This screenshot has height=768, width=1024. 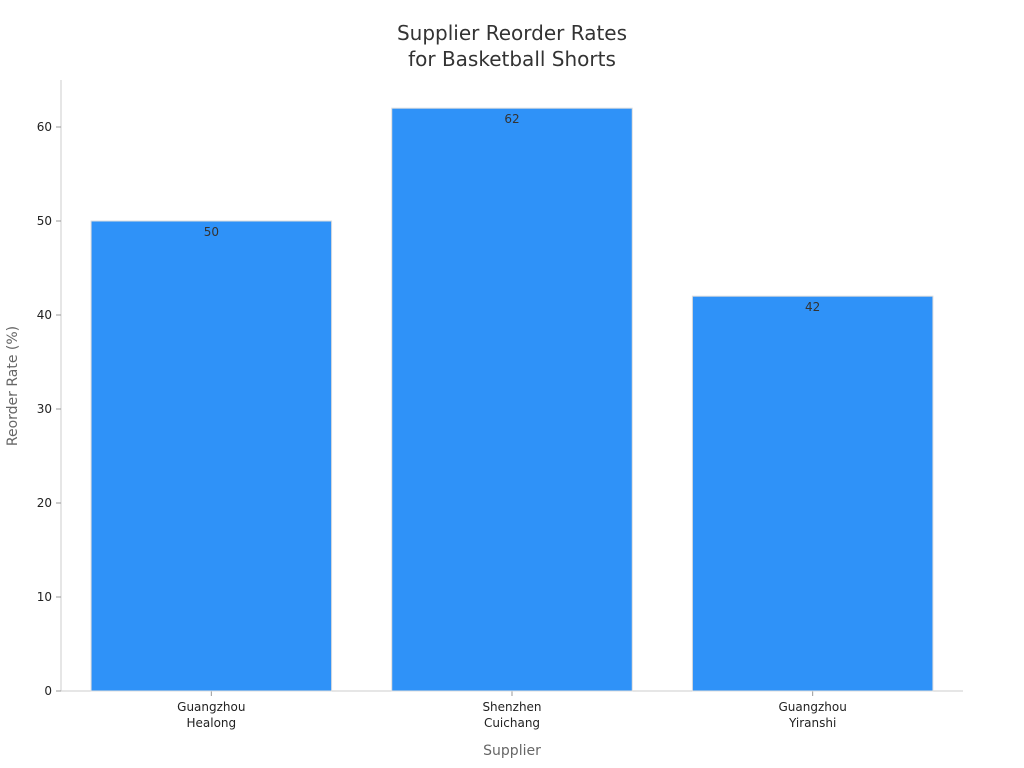 I want to click on chart-title-line-2: for Basketball Shorts, so click(x=512, y=59).